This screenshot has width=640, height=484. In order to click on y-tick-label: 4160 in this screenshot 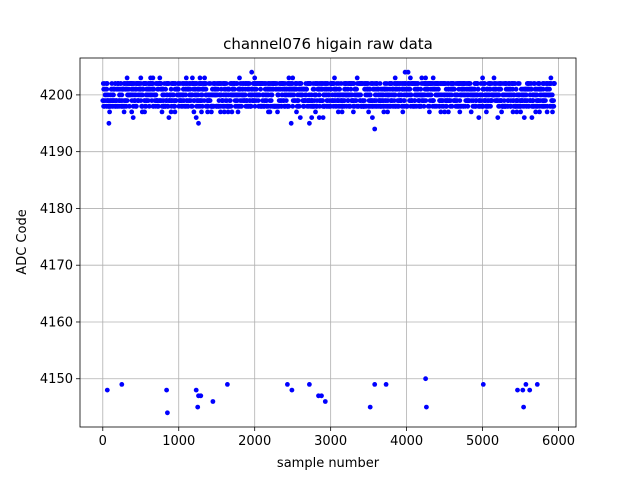, I will do `click(56, 322)`.